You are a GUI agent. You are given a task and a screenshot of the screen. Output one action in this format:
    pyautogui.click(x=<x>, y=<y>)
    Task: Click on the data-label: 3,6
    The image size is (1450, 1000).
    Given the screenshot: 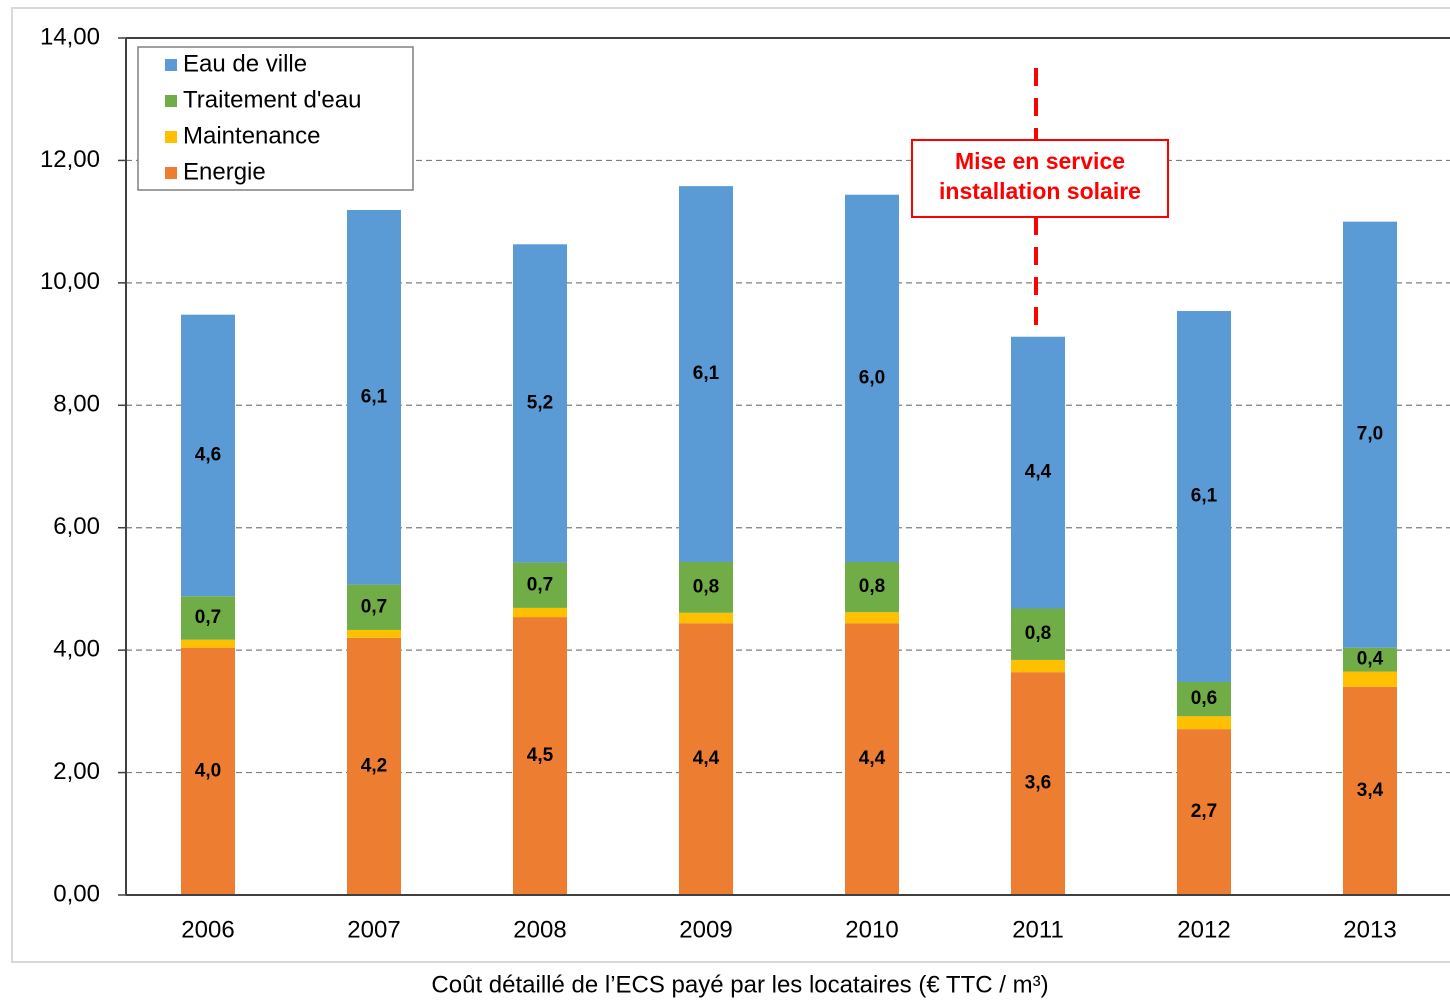 What is the action you would take?
    pyautogui.click(x=1038, y=783)
    